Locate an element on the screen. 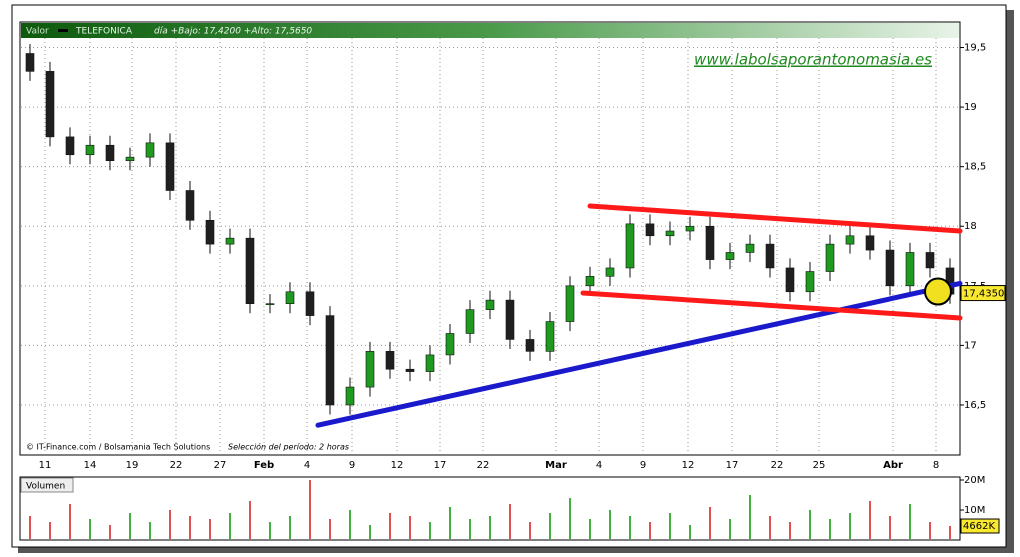  last-box is located at coordinates (983, 293).